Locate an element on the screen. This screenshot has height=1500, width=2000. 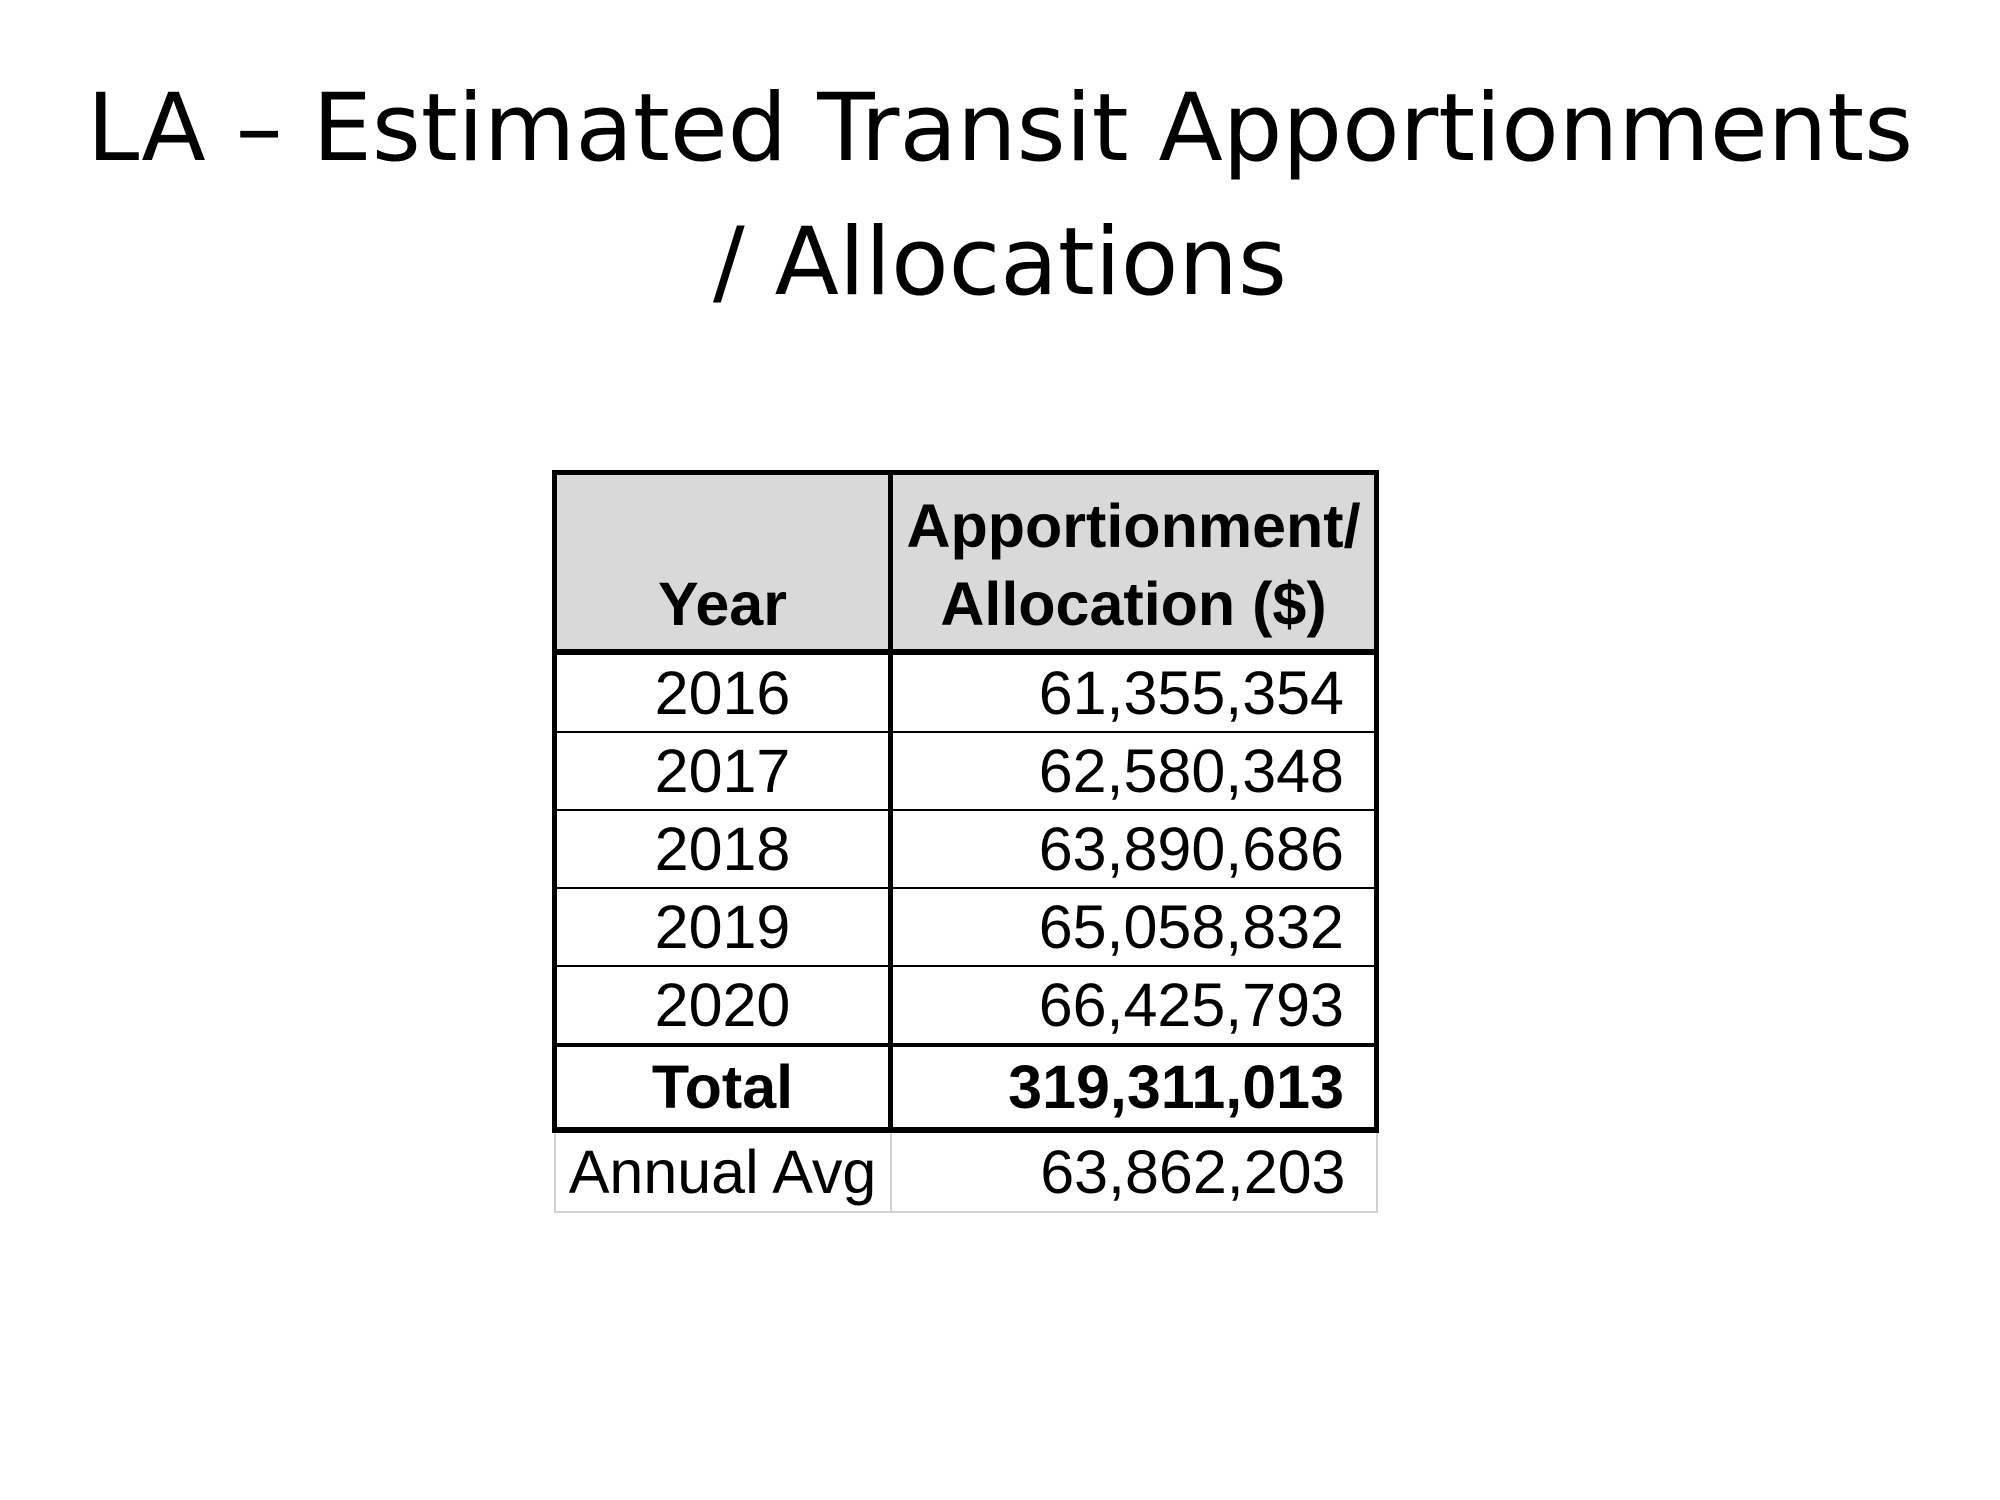
amount-cell: 61,355,354 is located at coordinates (1133, 692).